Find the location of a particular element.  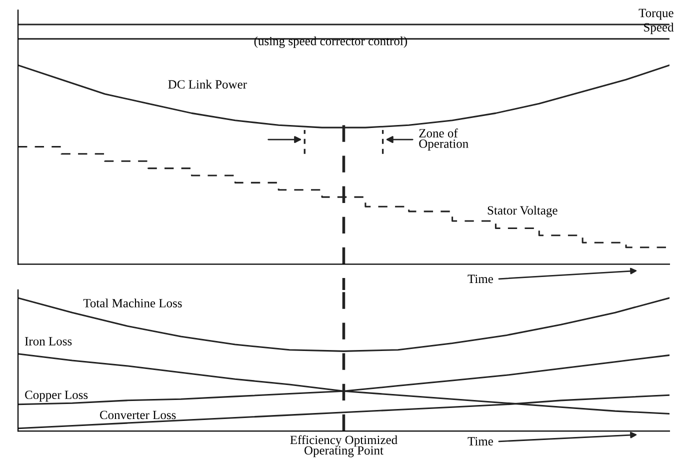

text: Efficiency Optimized Operating Point is located at coordinates (344, 446).